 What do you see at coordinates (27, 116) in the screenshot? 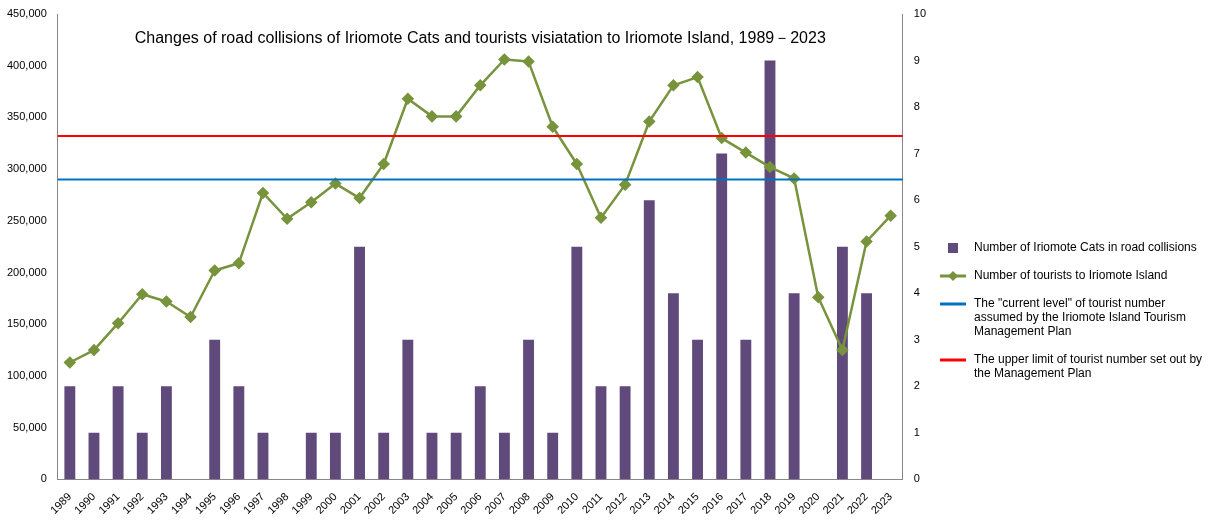
I see `y-tick-label: 350,000` at bounding box center [27, 116].